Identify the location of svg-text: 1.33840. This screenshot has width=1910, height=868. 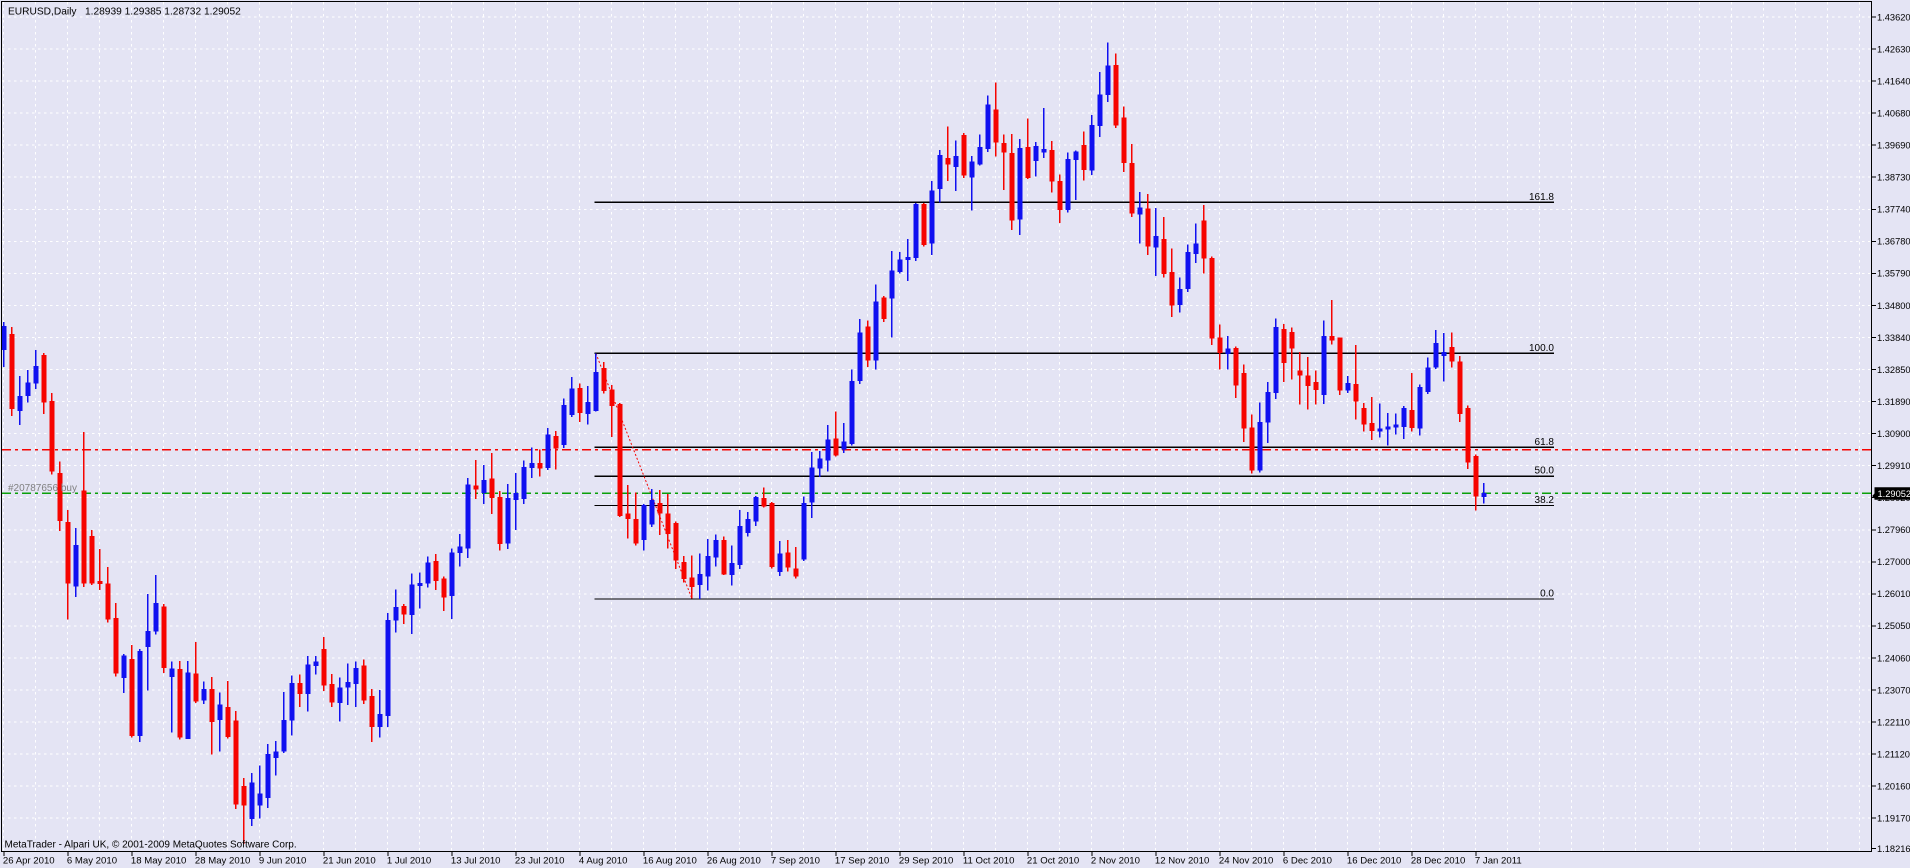
(1893, 338).